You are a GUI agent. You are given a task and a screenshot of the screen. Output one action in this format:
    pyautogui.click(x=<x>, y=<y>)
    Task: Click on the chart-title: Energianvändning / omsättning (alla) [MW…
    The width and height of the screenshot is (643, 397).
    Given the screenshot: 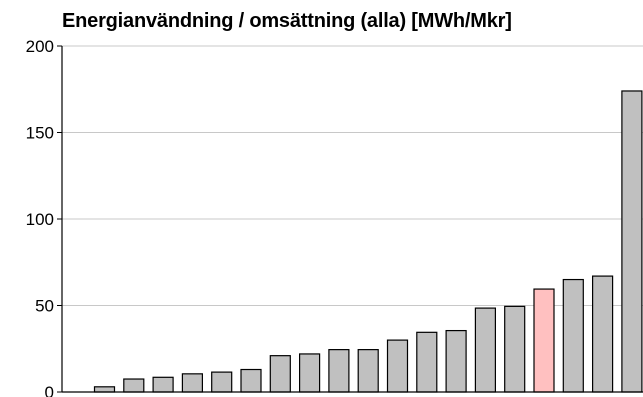 What is the action you would take?
    pyautogui.click(x=287, y=21)
    